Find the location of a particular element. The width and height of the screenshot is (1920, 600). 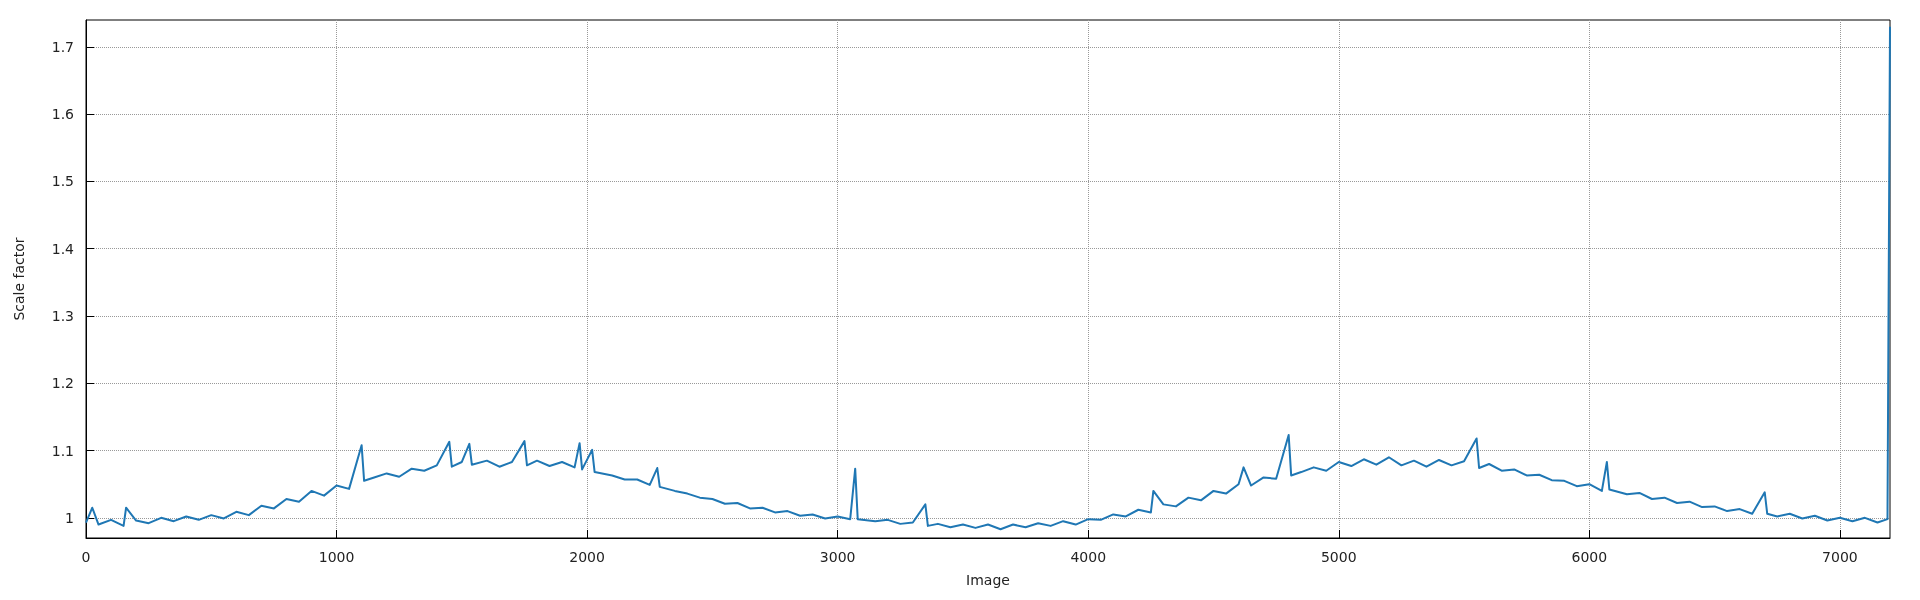

y-axis-title: Scale factor is located at coordinates (19, 279).